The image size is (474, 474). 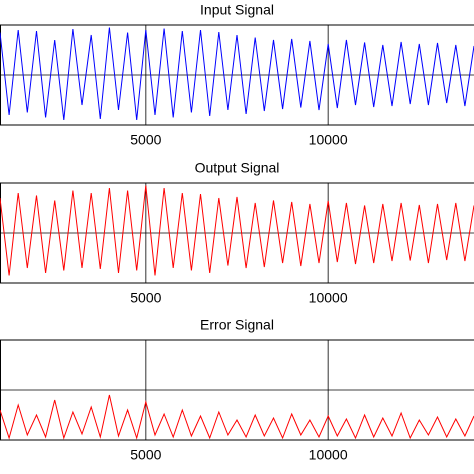 I want to click on signal-line, so click(x=237, y=417).